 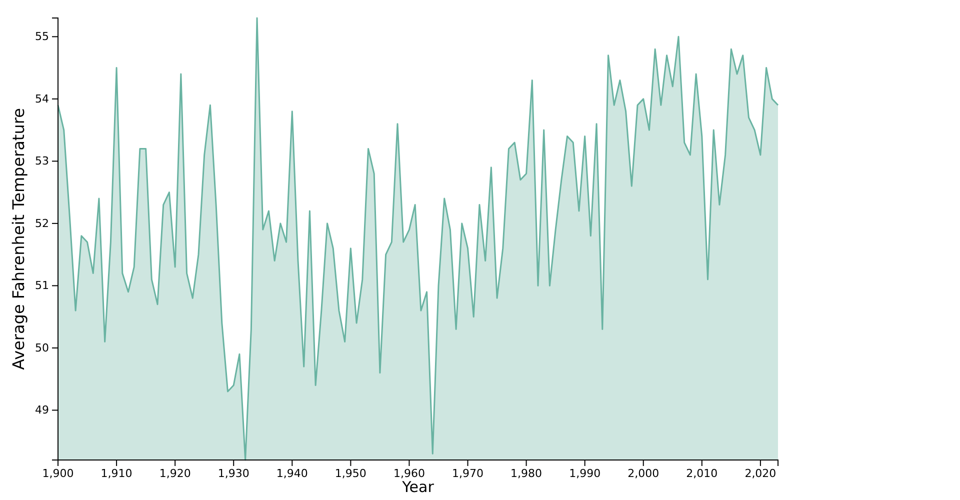 What do you see at coordinates (234, 473) in the screenshot?
I see `x-tick-label: 1,930` at bounding box center [234, 473].